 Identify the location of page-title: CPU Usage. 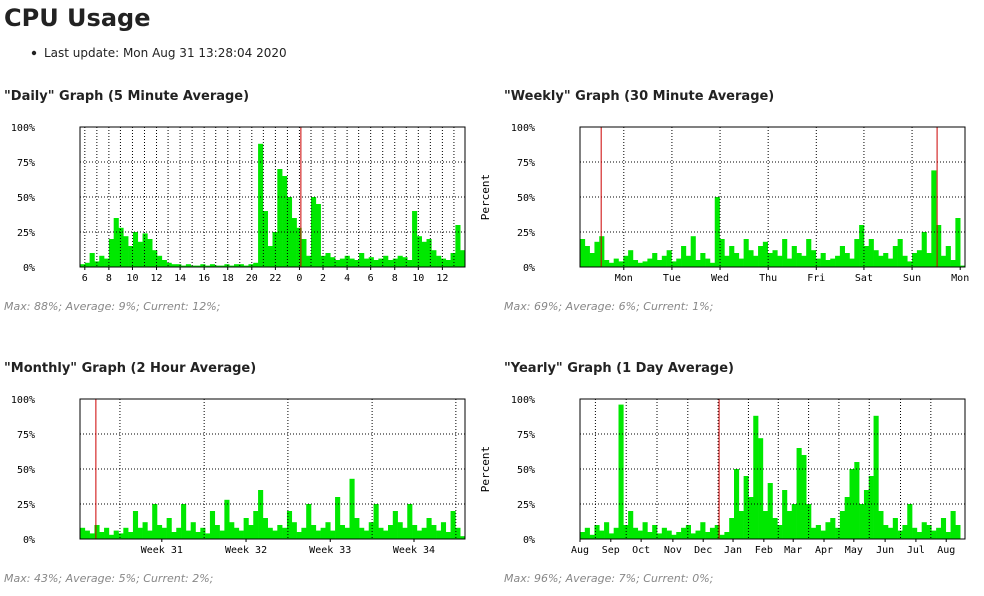
(77, 18).